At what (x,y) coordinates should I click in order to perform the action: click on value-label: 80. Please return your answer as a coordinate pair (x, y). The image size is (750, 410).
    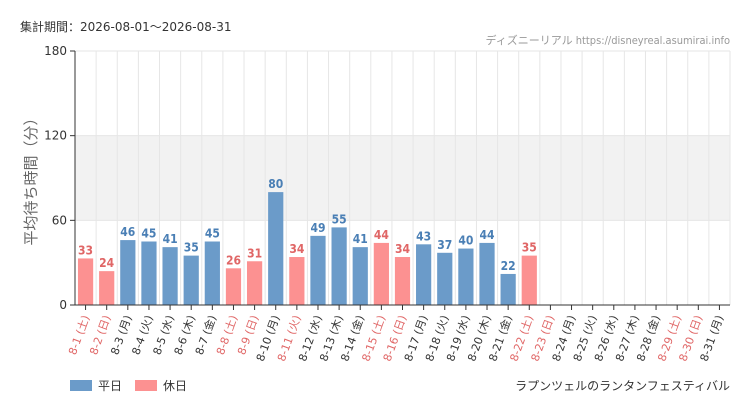
    Looking at the image, I should click on (275, 184).